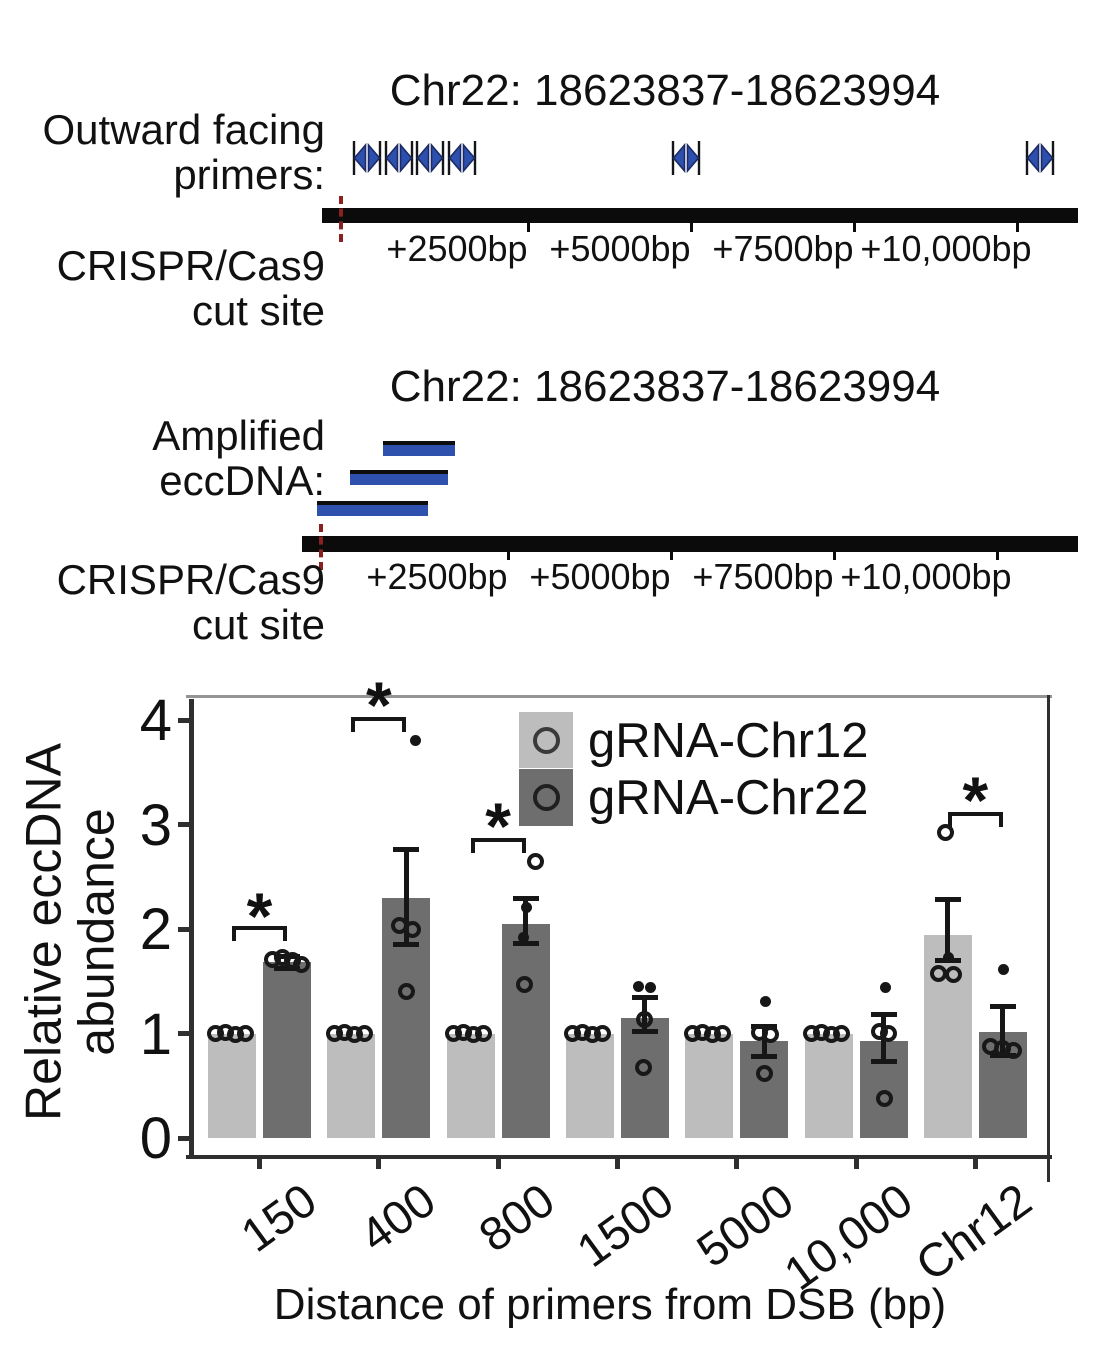 This screenshot has width=1110, height=1362. Describe the element at coordinates (783, 248) in the screenshot. I see `panel1-bp-label-2: +7500bp` at that location.